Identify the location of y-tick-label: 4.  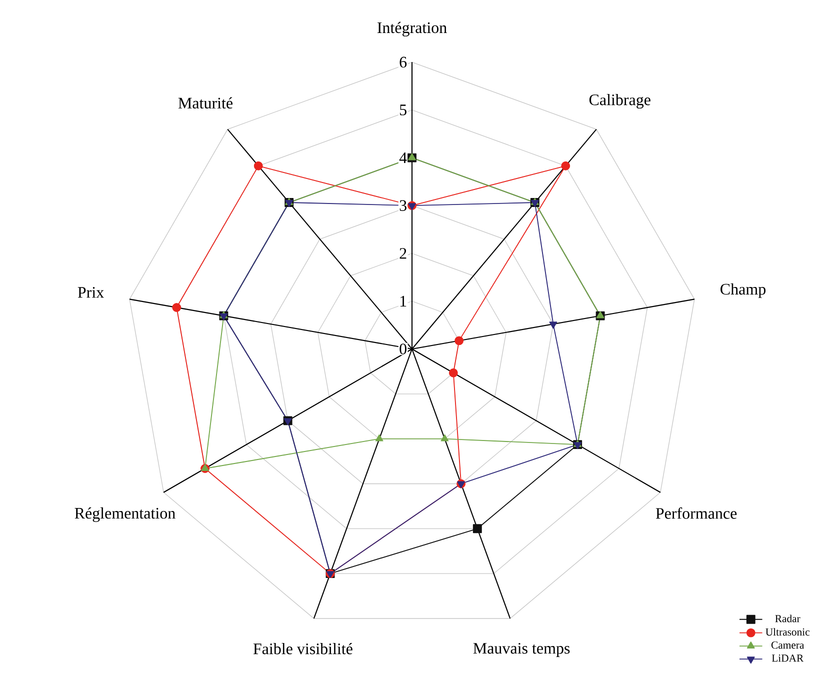
(403, 158).